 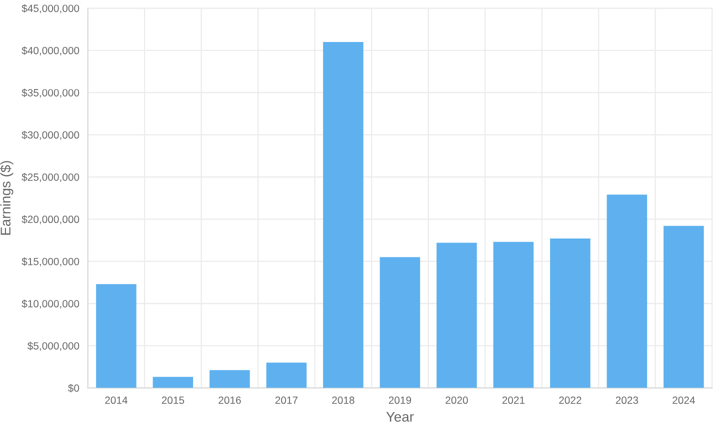 I want to click on x-tick-label: 2024, so click(x=683, y=400).